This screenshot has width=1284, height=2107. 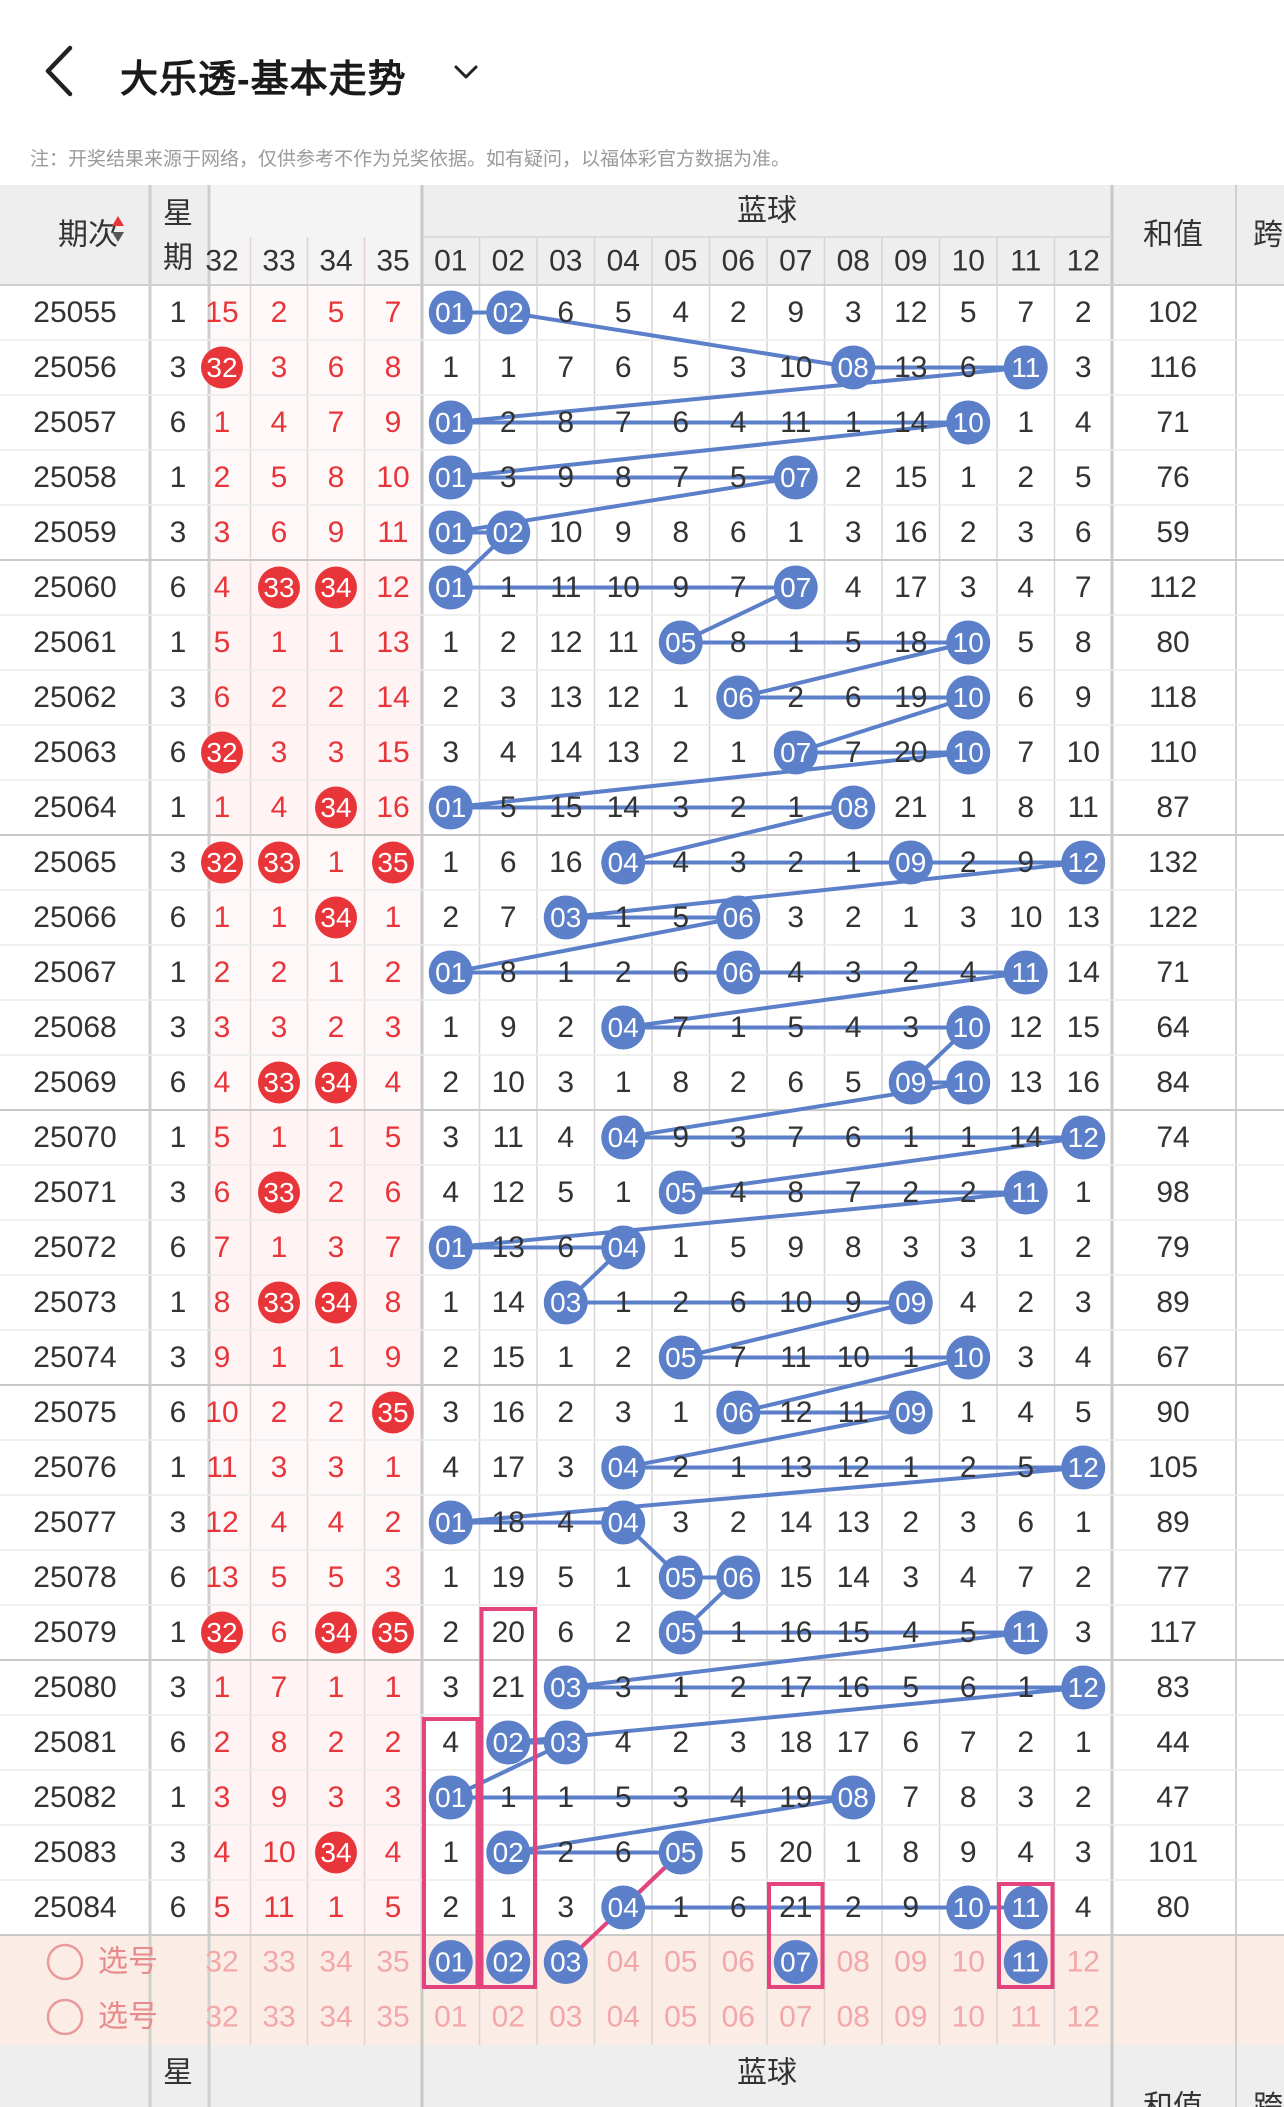 I want to click on front-header-bg, so click(x=316, y=235).